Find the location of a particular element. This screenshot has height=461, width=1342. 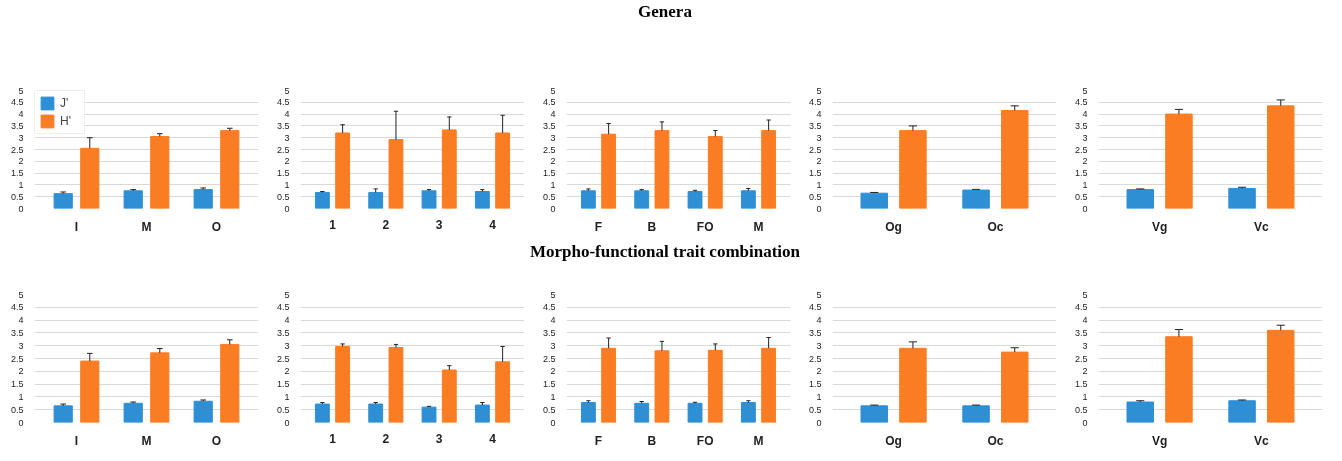

x-tick-label: Vg is located at coordinates (1159, 226).